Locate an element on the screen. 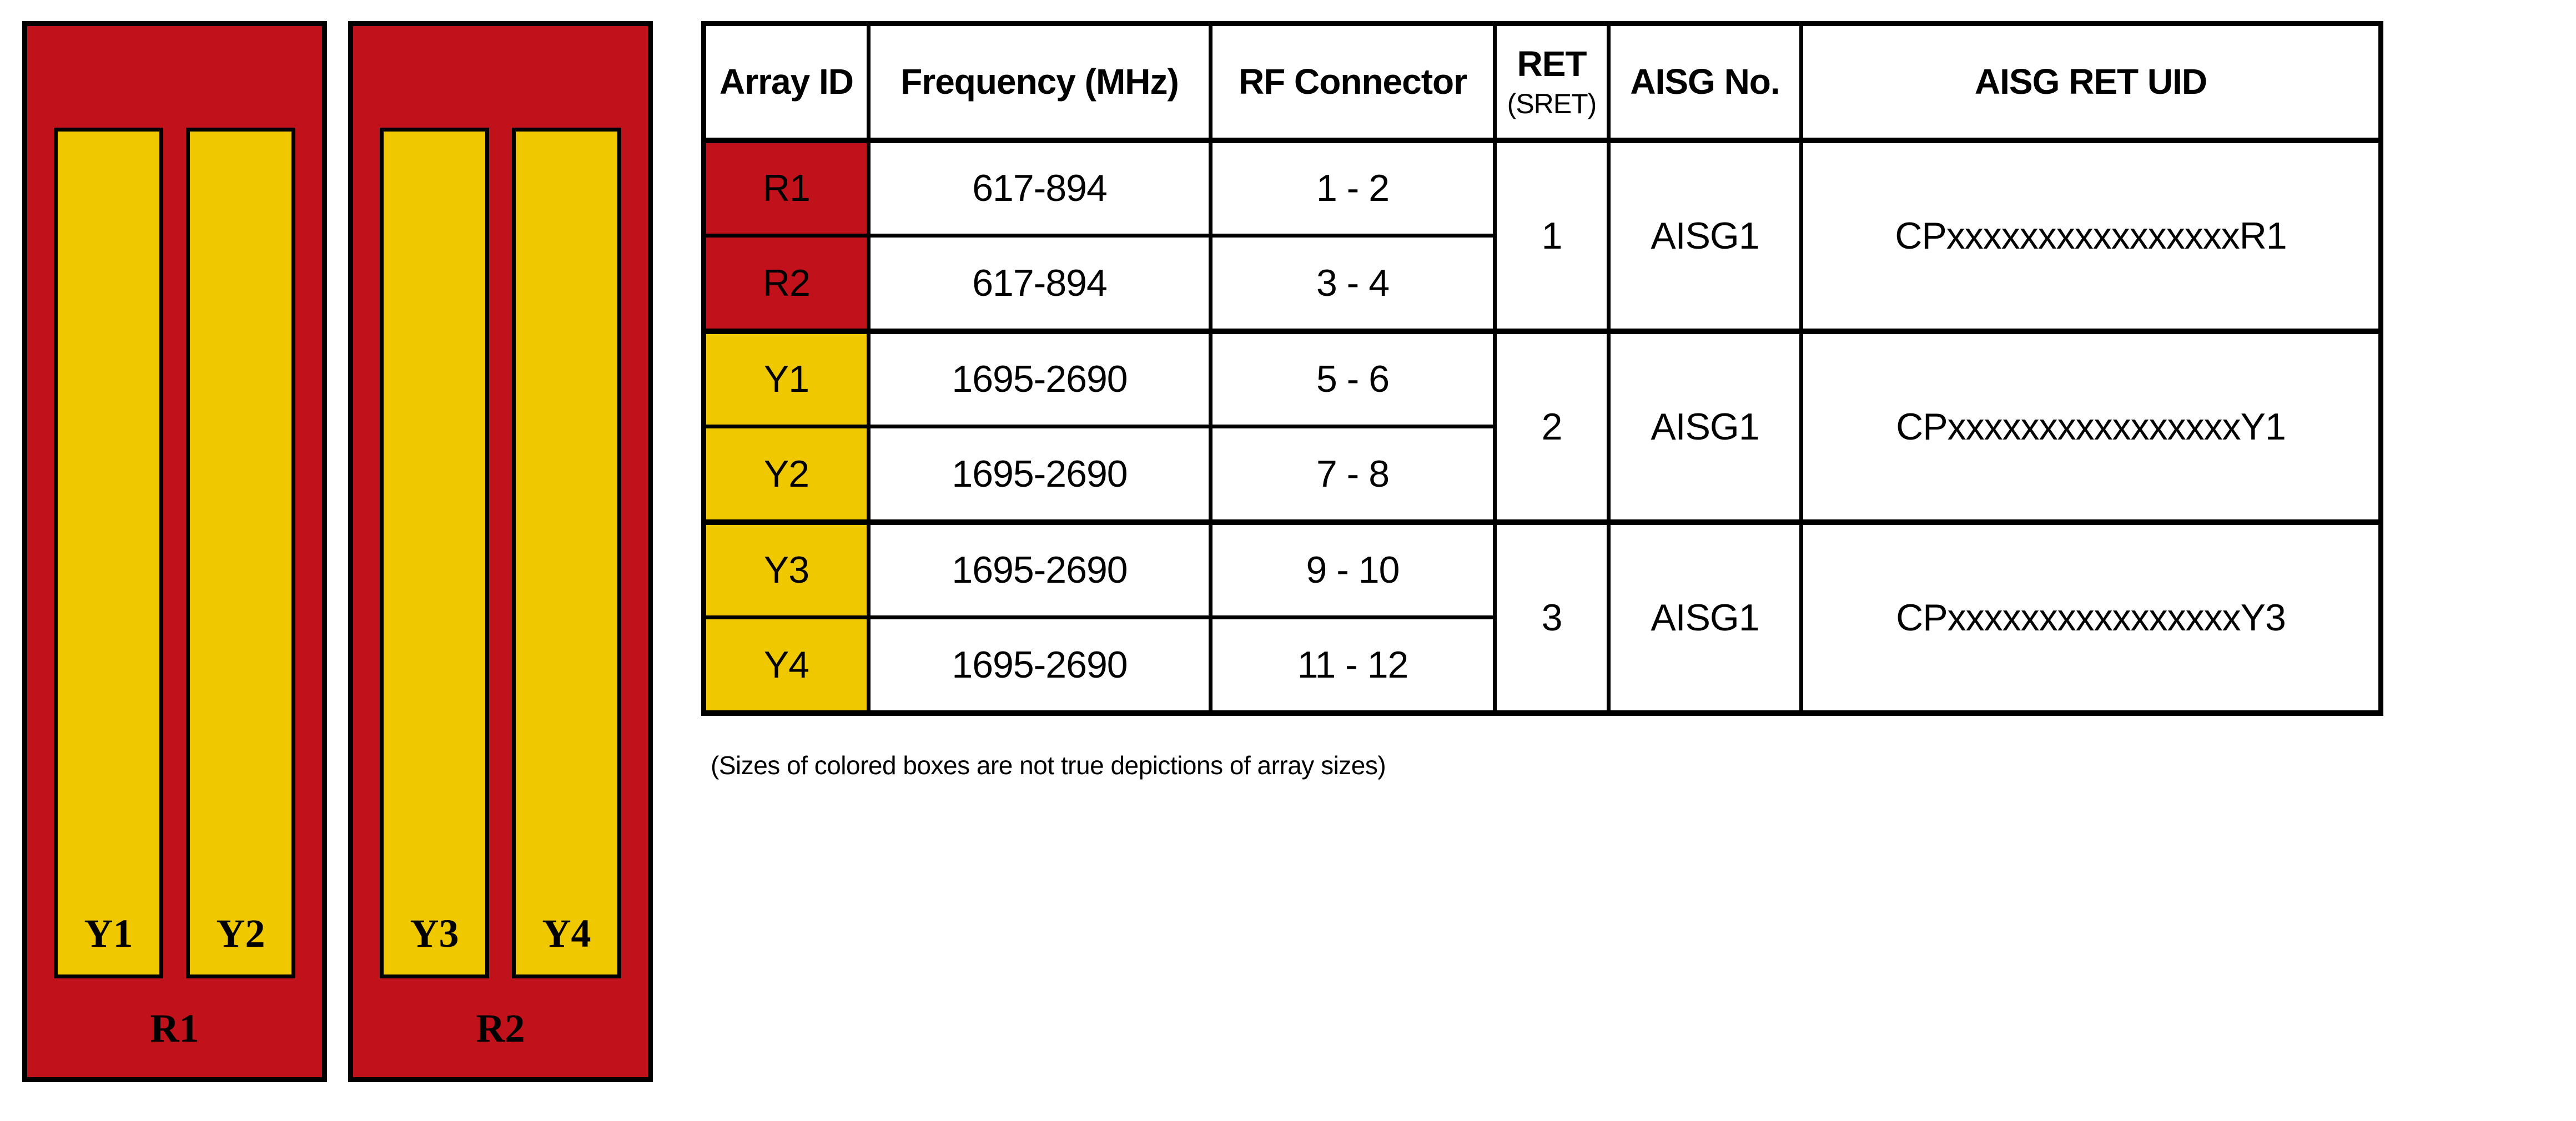 This screenshot has height=1121, width=2576. table-row: Y2 1695-2690 7 - 8 is located at coordinates (1542, 475).